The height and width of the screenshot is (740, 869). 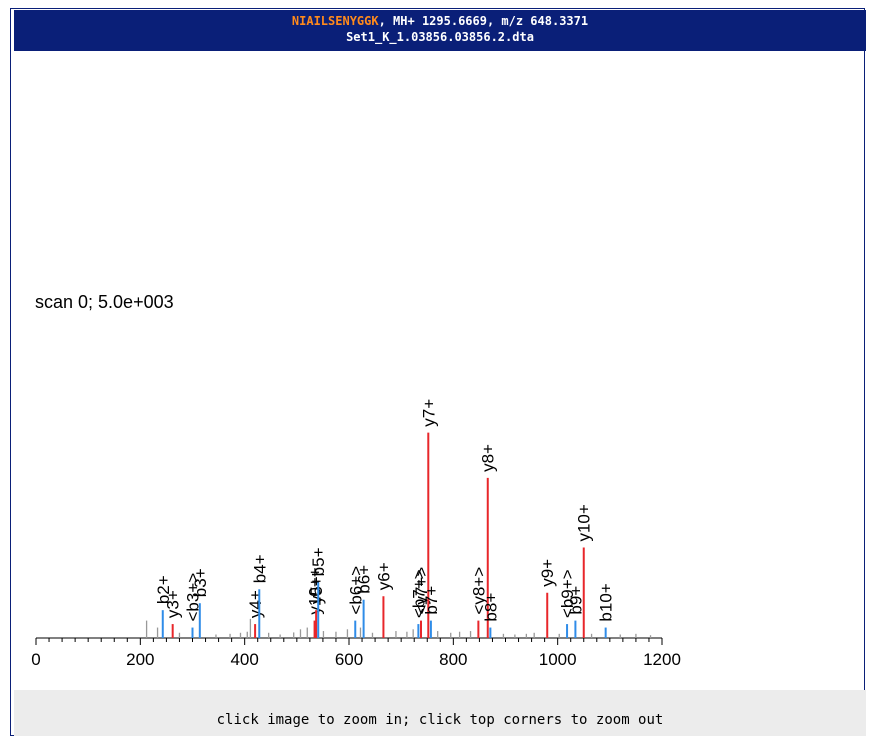 What do you see at coordinates (606, 602) in the screenshot?
I see `ion-label: b10+` at bounding box center [606, 602].